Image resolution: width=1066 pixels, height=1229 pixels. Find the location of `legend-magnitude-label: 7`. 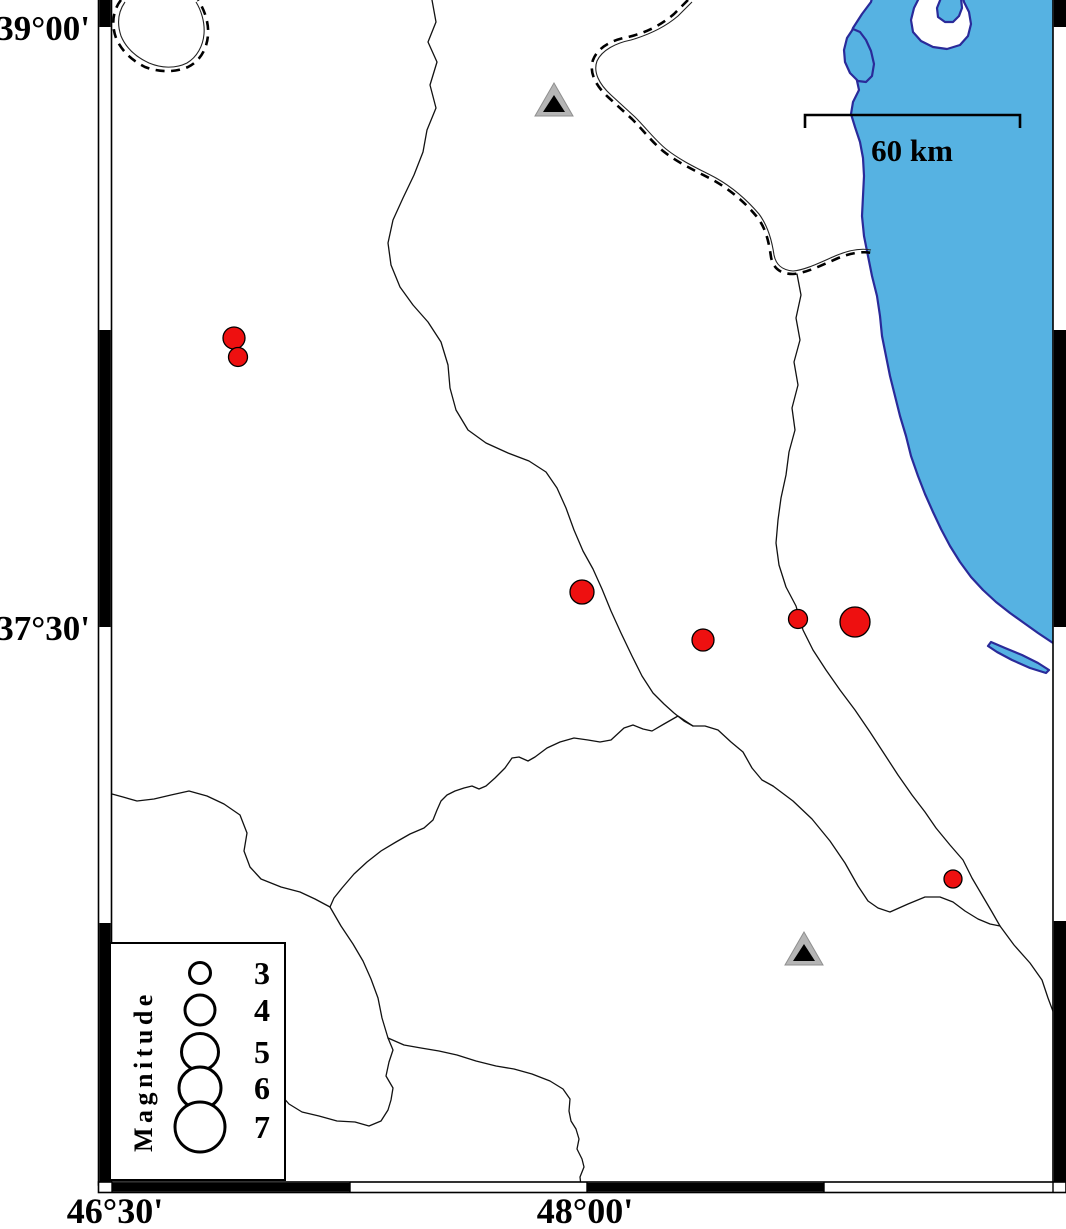

legend-magnitude-label: 7 is located at coordinates (262, 1127).